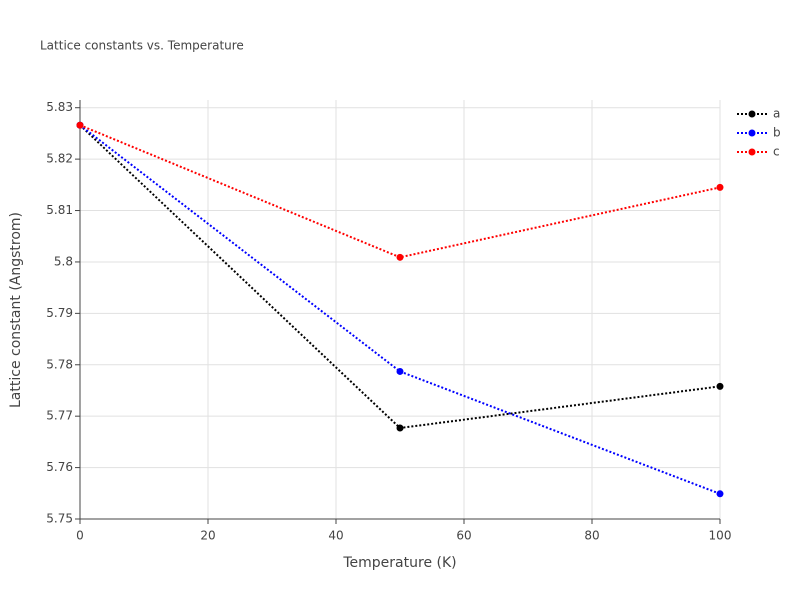 Image resolution: width=800 pixels, height=600 pixels. Describe the element at coordinates (777, 133) in the screenshot. I see `legend-label: b` at that location.